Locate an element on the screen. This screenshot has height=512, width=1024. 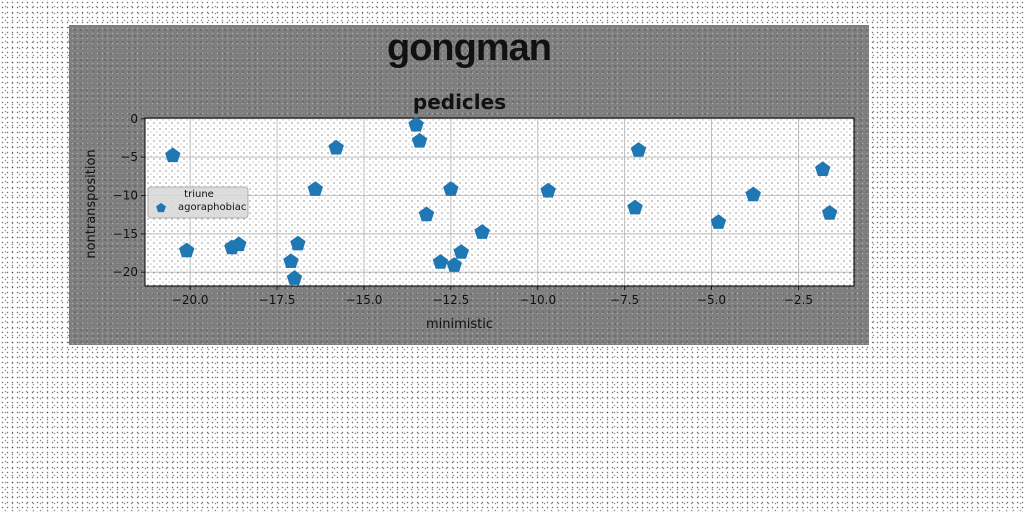
x-tick-label: −5.0 is located at coordinates (711, 300).